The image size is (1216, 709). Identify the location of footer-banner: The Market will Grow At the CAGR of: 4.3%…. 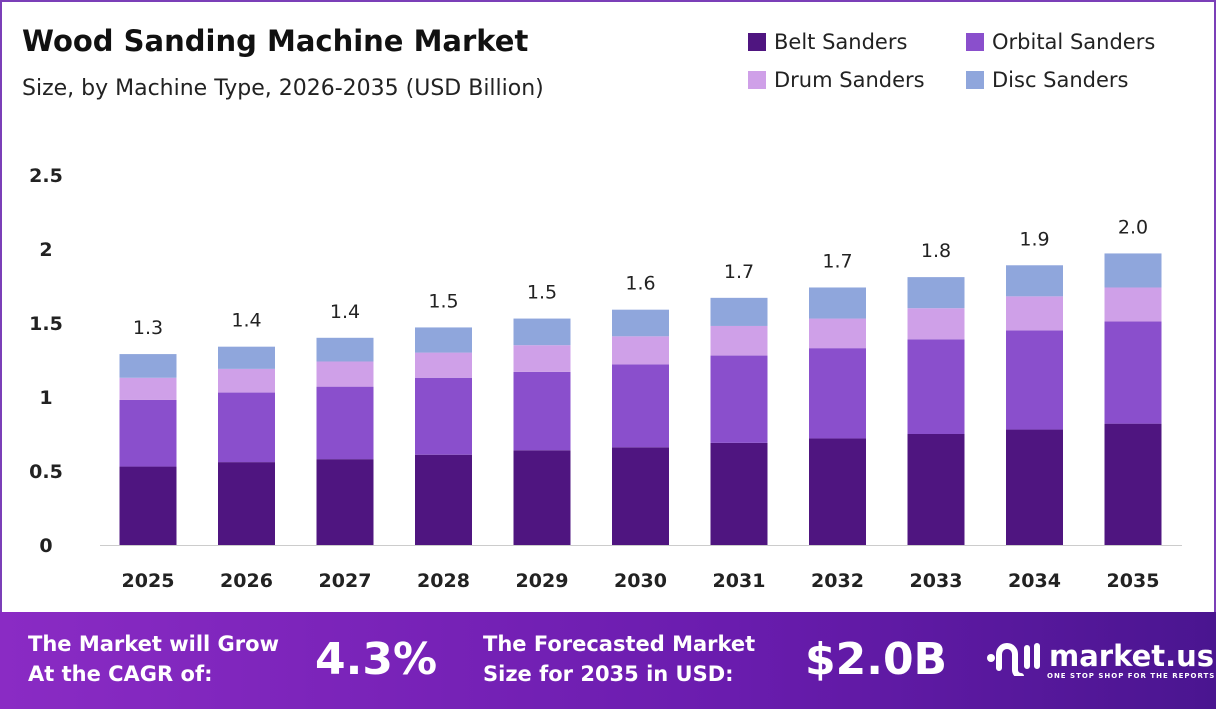
(608, 660).